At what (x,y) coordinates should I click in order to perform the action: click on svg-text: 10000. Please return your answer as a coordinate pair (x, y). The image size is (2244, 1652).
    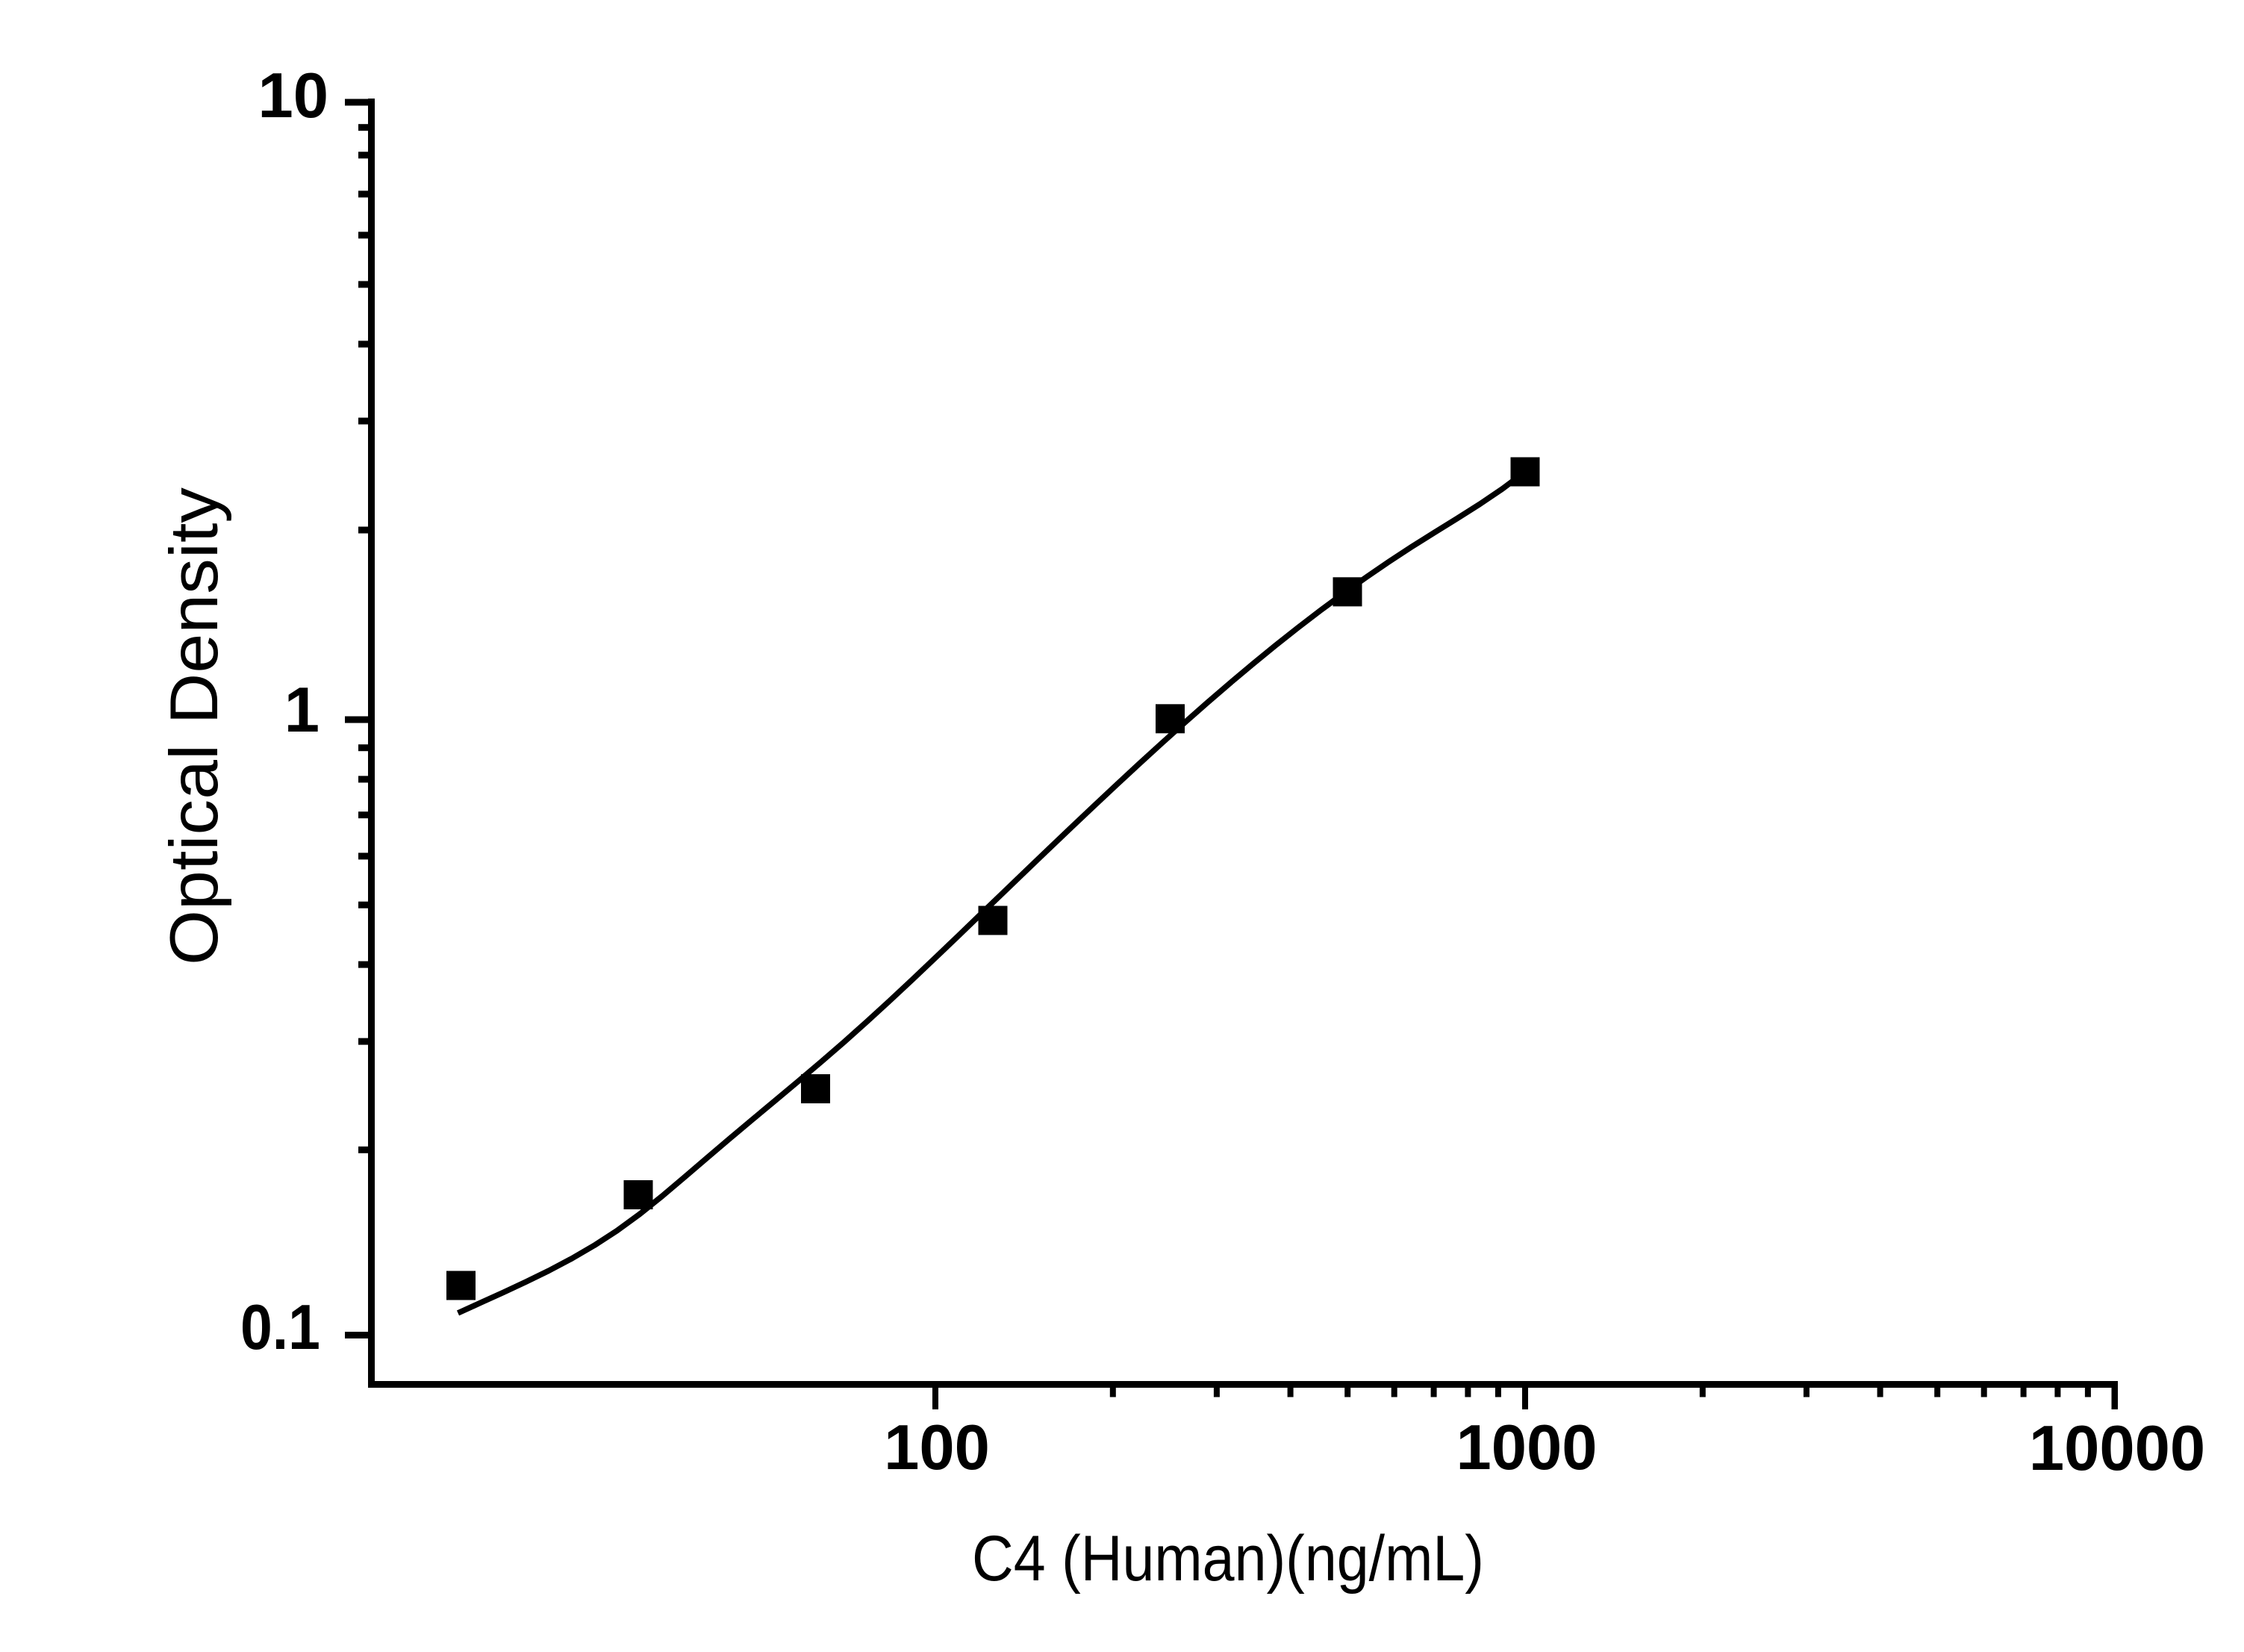
    Looking at the image, I should click on (2117, 1448).